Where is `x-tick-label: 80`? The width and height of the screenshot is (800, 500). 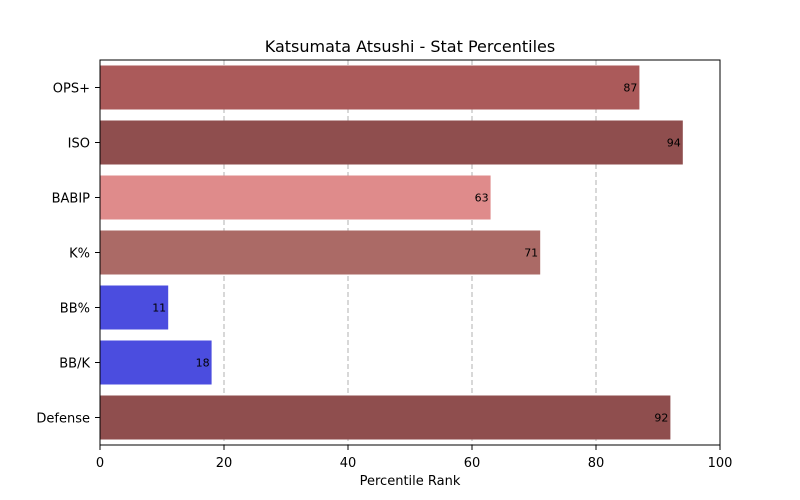 x-tick-label: 80 is located at coordinates (596, 463).